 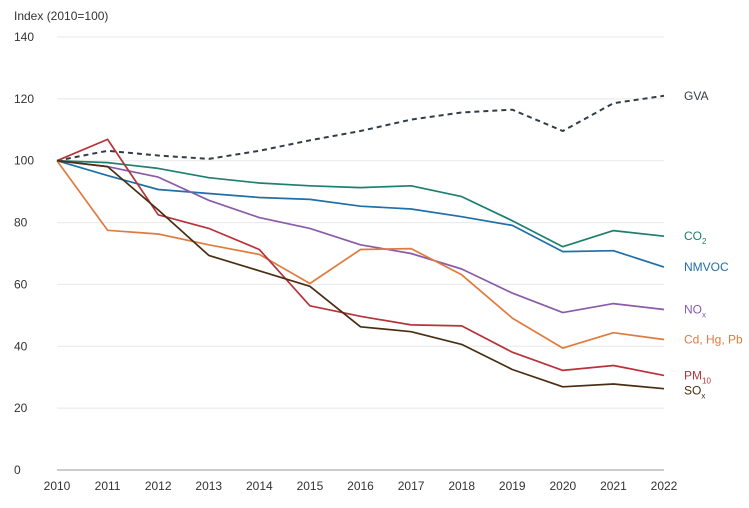 I want to click on x-tick-label: 2021, so click(x=613, y=486).